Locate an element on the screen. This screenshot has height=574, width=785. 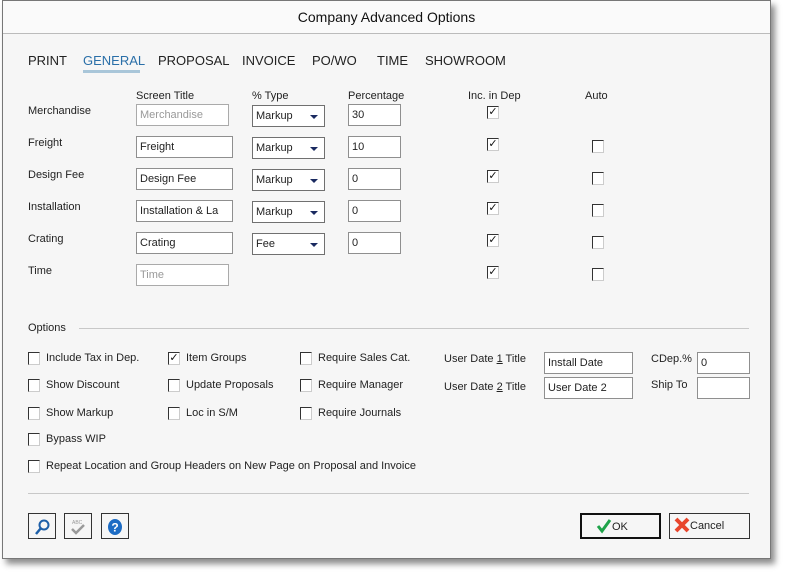
magnifier-icon is located at coordinates (42, 527).